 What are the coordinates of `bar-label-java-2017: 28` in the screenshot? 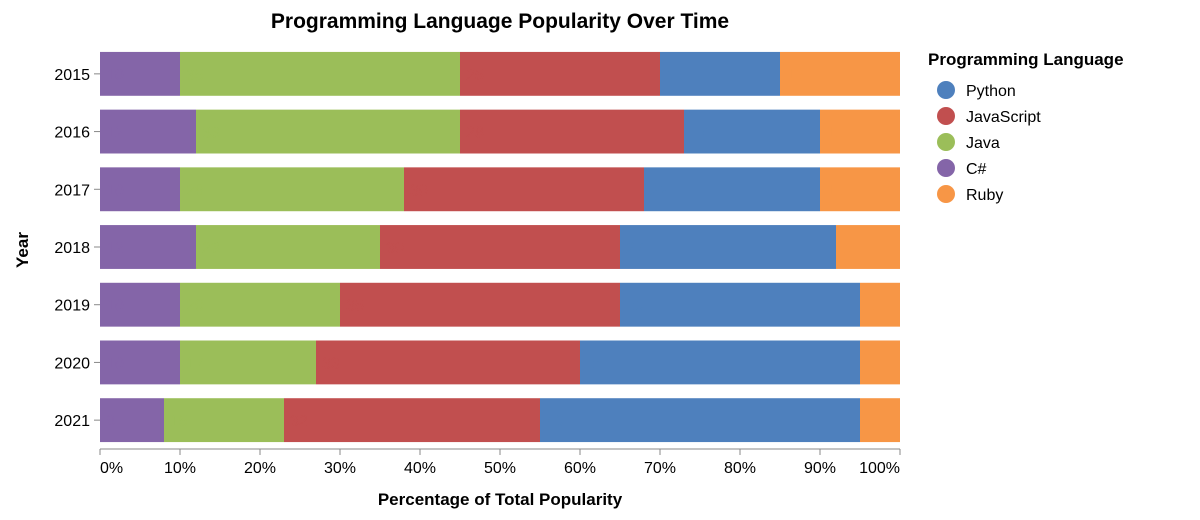 It's located at (195, 190).